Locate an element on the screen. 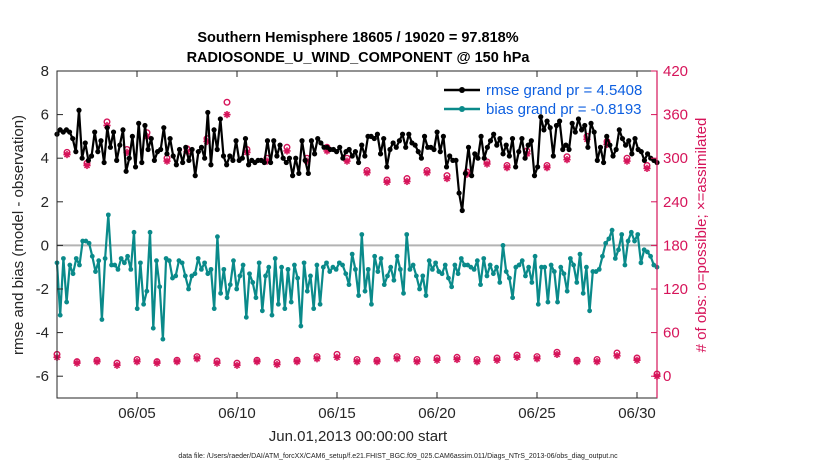 This screenshot has height=470, width=830. y-left-tick-label: 8 is located at coordinates (45, 71).